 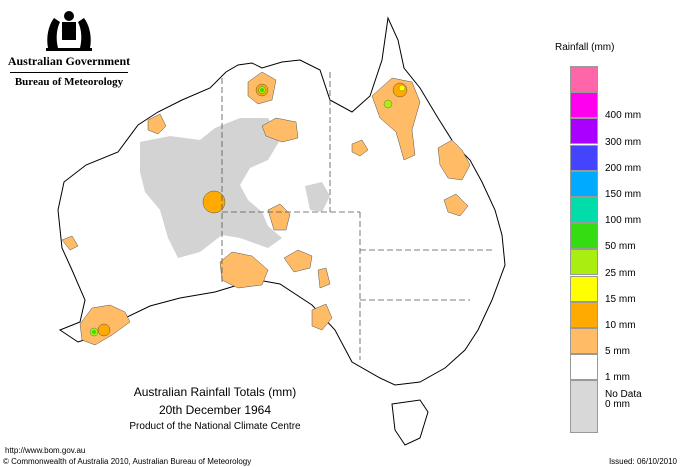 What do you see at coordinates (69, 61) in the screenshot?
I see `government-name: Australian Government` at bounding box center [69, 61].